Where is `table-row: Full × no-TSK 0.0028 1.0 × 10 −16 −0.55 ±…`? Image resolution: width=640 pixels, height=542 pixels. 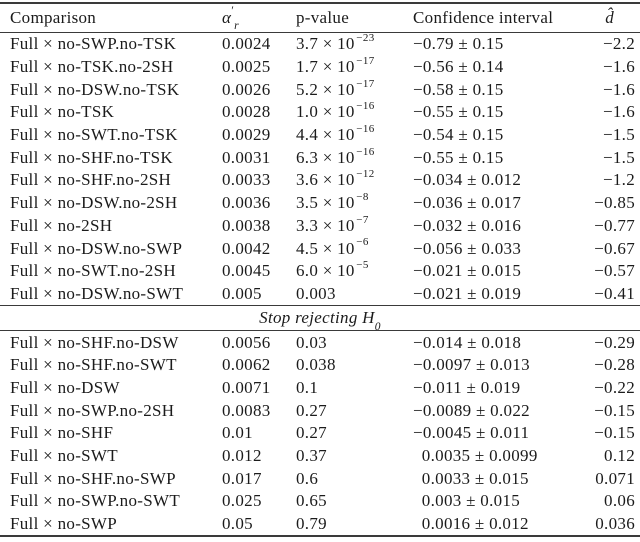 table-row: Full × no-TSK 0.0028 1.0 × 10 −16 −0.55 ±… is located at coordinates (320, 112).